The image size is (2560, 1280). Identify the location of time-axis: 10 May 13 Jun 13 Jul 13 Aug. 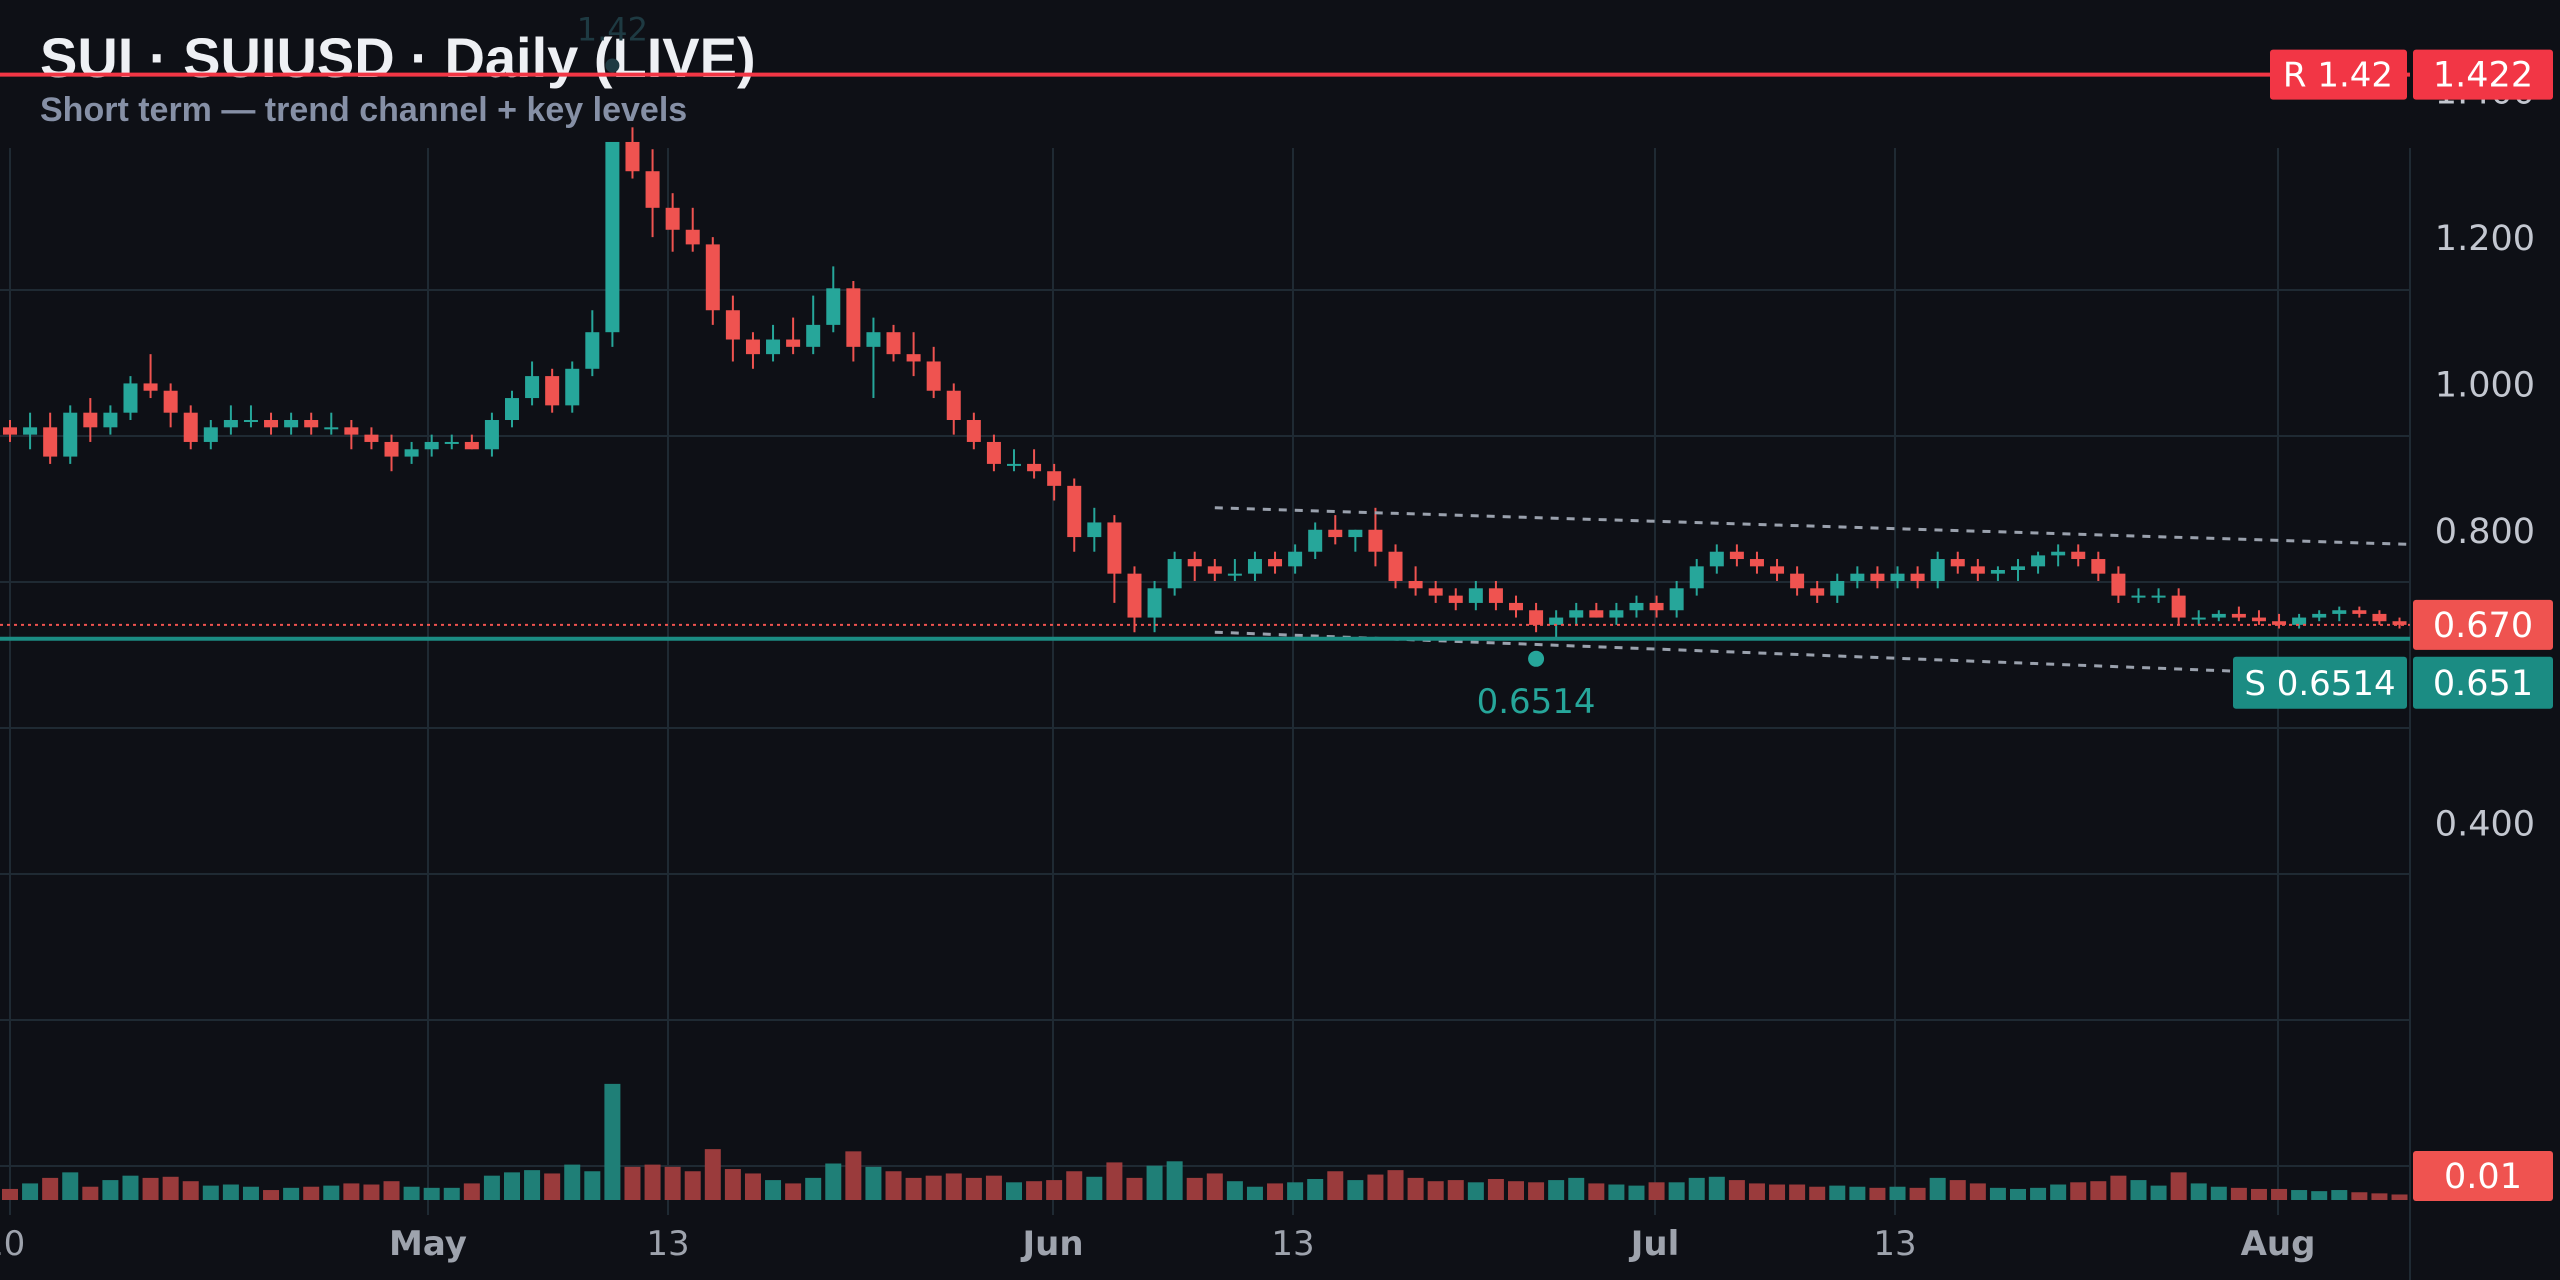
(1157, 1244).